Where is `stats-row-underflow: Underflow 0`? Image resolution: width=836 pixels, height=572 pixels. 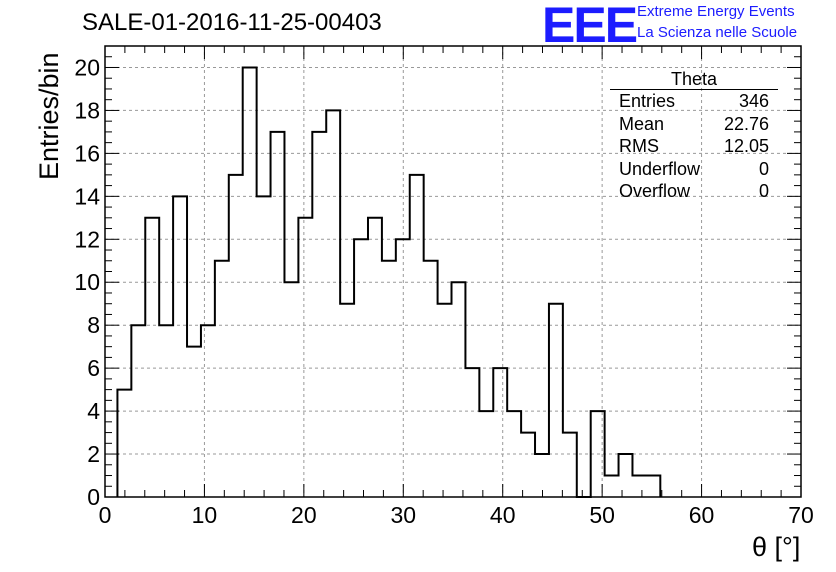 stats-row-underflow: Underflow 0 is located at coordinates (694, 169).